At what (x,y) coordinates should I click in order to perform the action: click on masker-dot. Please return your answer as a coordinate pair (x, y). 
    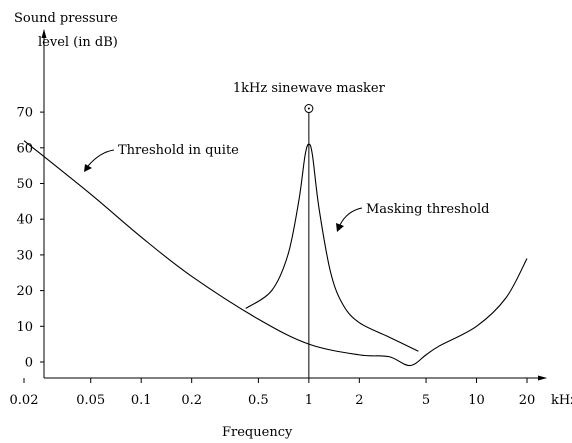
    Looking at the image, I should click on (308, 108).